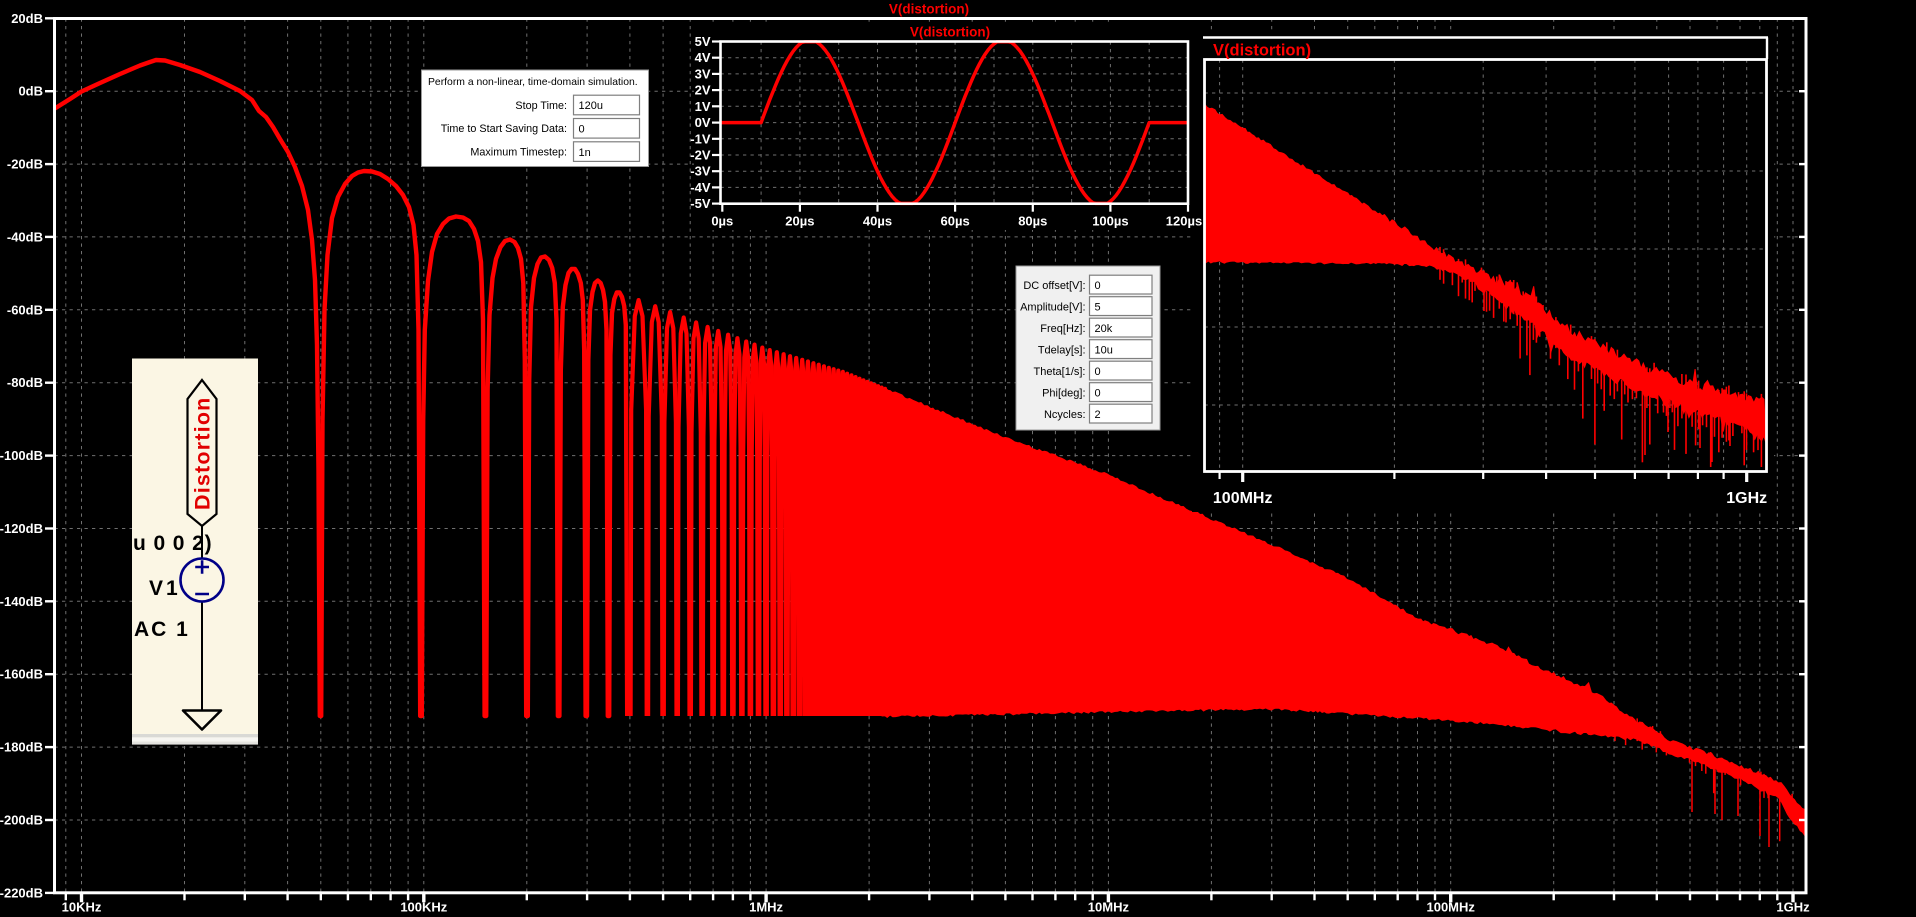 This screenshot has height=917, width=1916. What do you see at coordinates (21, 601) in the screenshot?
I see `svg-text: -140dB` at bounding box center [21, 601].